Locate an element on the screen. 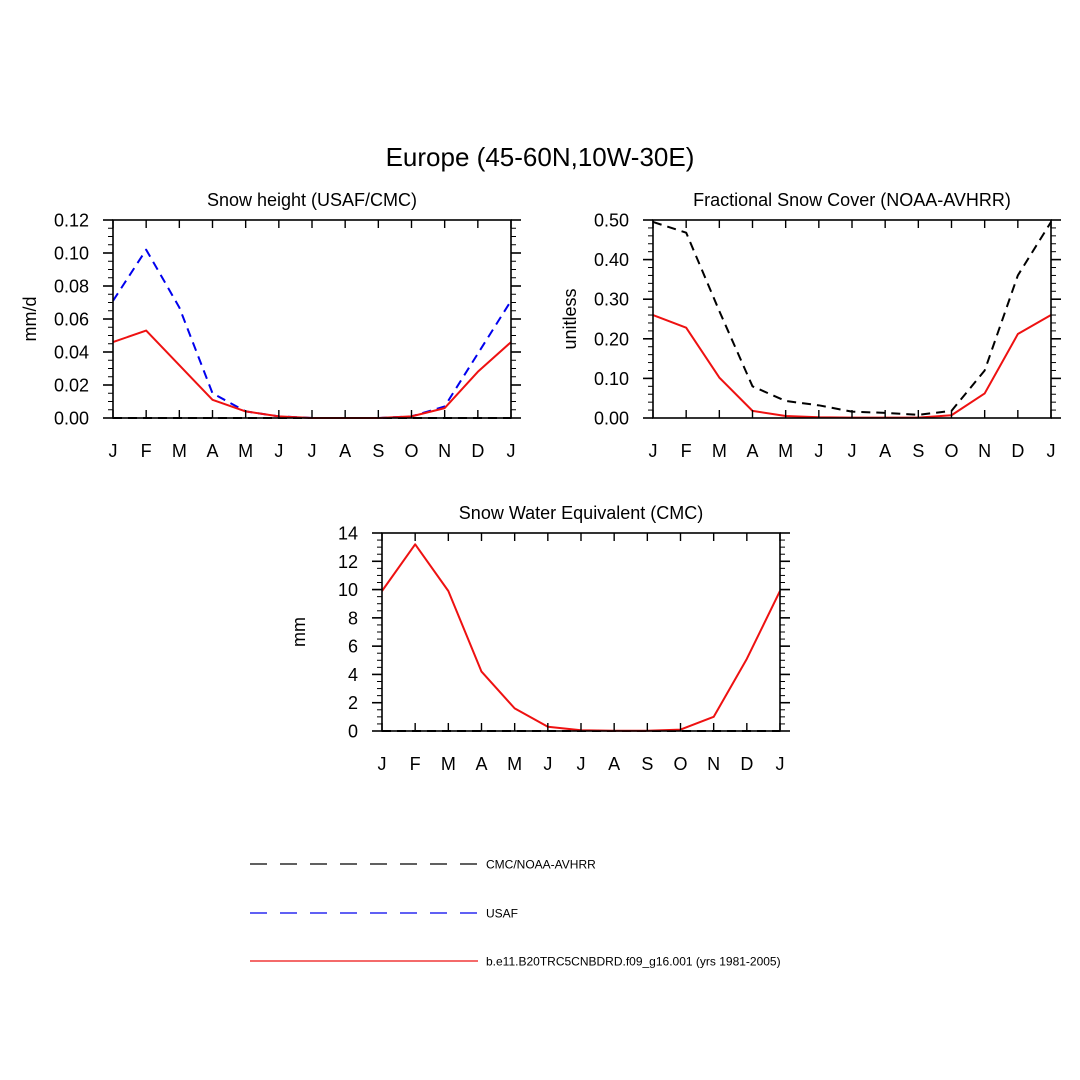 The height and width of the screenshot is (1080, 1080). panel-title: Snow height (USAF/CMC) is located at coordinates (312, 200).